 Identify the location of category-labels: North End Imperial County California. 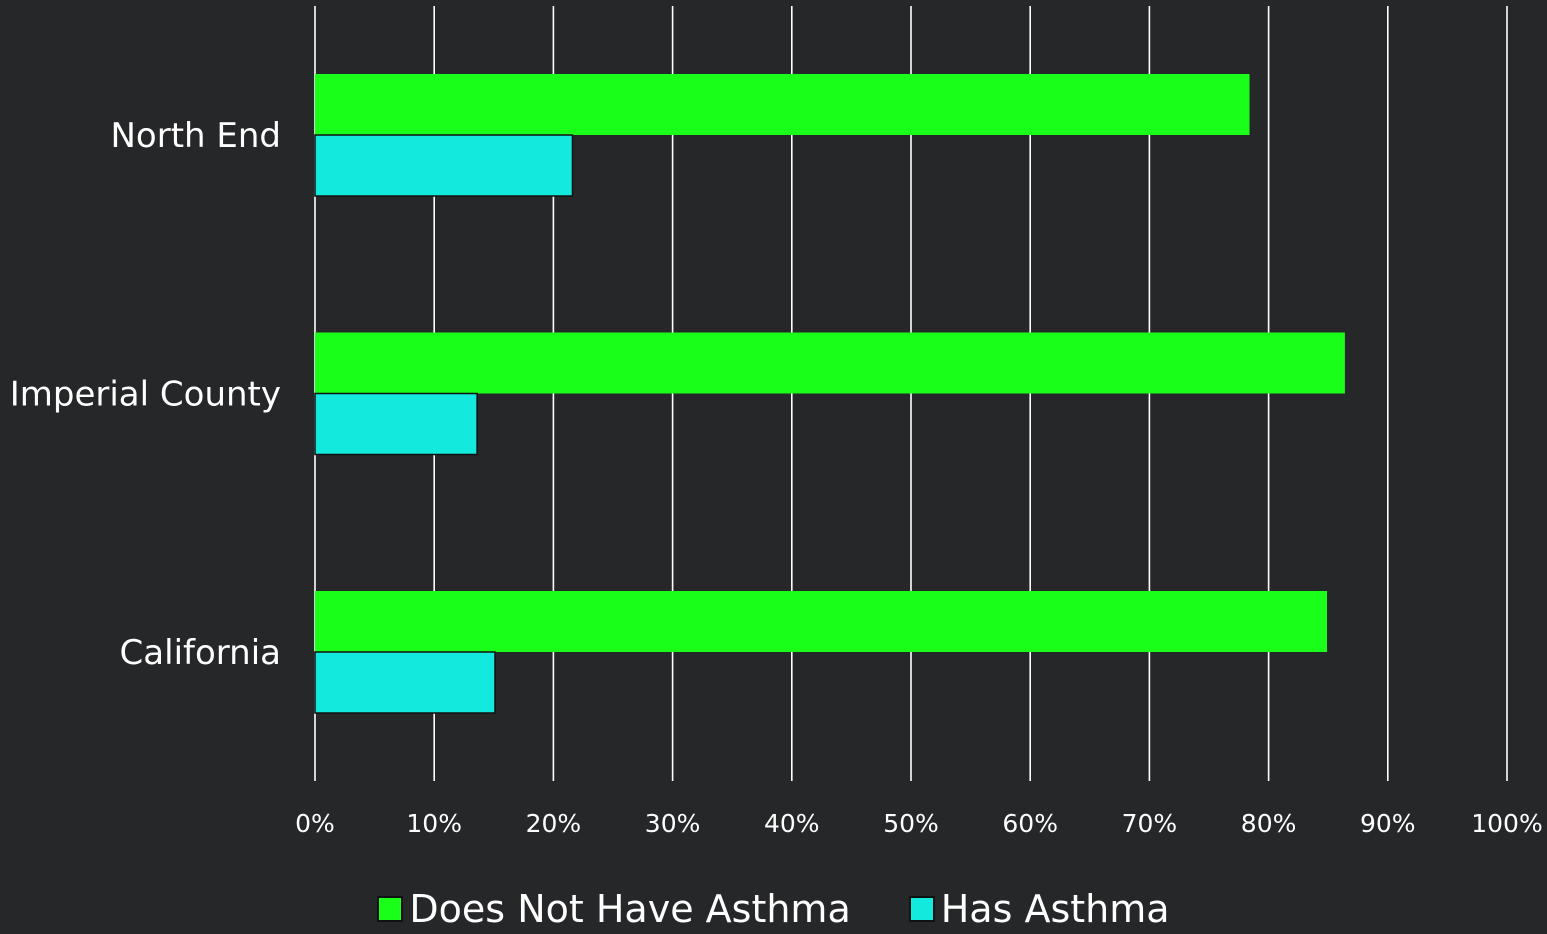
(145, 394).